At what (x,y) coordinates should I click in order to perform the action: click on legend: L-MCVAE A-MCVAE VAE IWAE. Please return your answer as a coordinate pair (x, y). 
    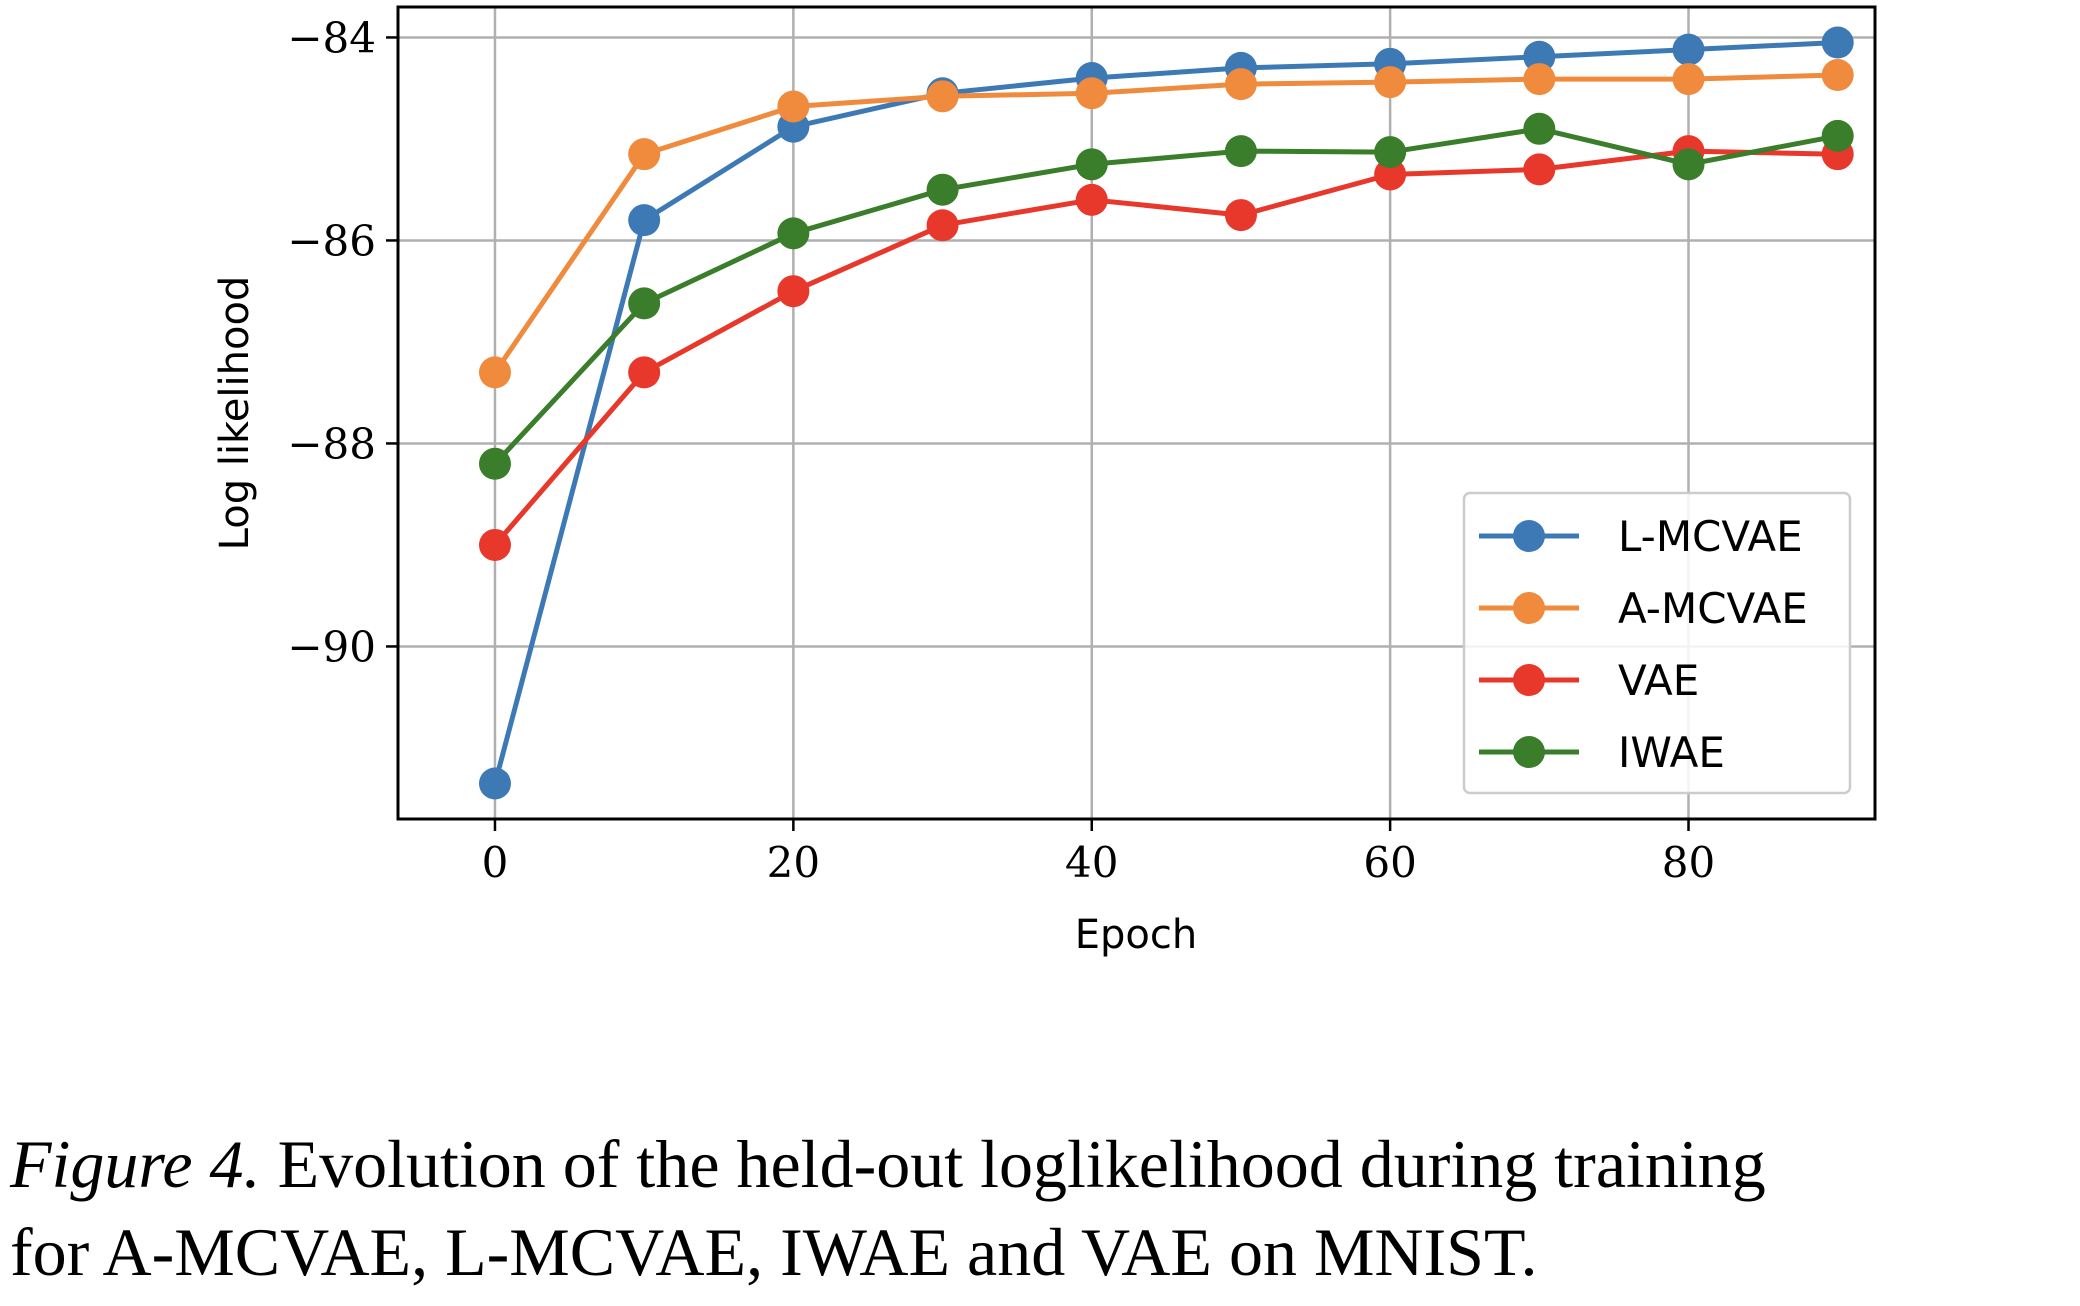
    Looking at the image, I should click on (1657, 643).